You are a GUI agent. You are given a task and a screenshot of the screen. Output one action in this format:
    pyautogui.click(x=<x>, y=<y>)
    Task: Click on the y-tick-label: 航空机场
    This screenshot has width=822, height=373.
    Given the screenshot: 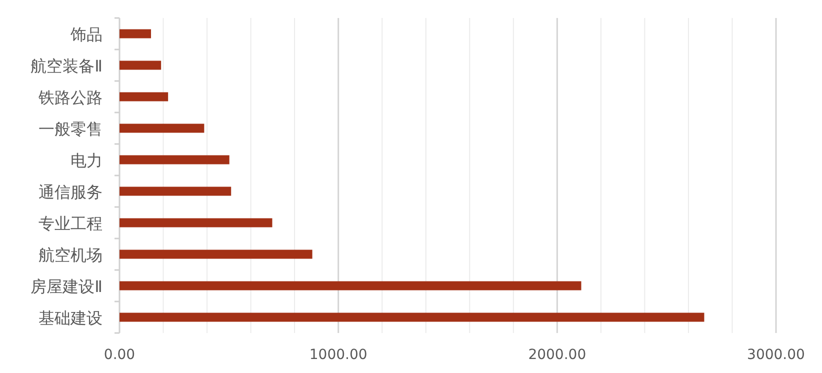 What is the action you would take?
    pyautogui.click(x=70, y=254)
    